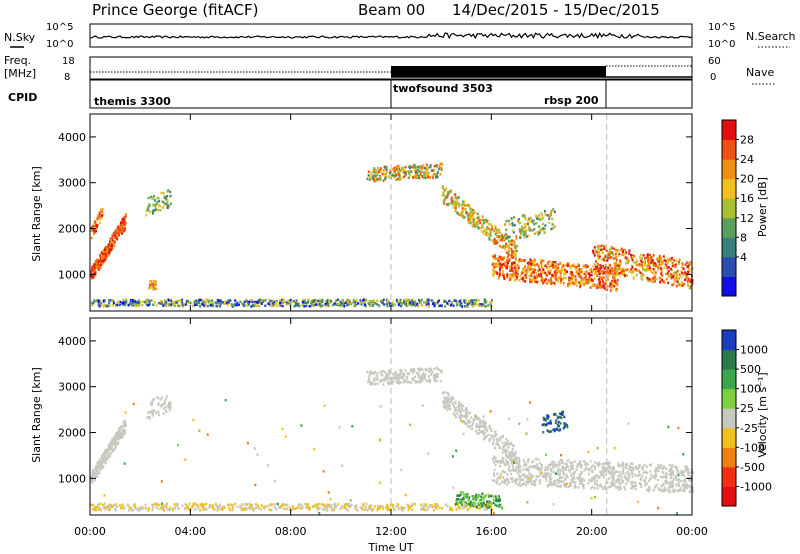 The height and width of the screenshot is (554, 800). What do you see at coordinates (762, 207) in the screenshot?
I see `power-colorbar-label: Power [dB]` at bounding box center [762, 207].